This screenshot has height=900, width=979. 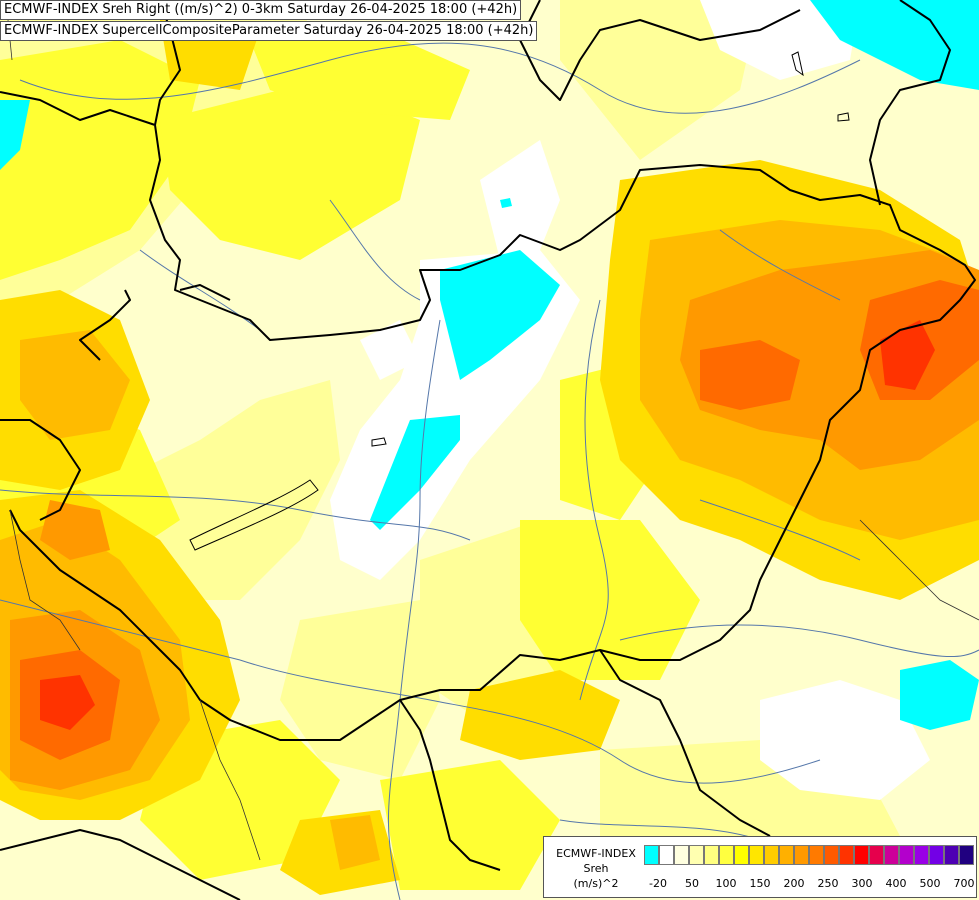 What do you see at coordinates (862, 883) in the screenshot?
I see `legend-tick-label: 300` at bounding box center [862, 883].